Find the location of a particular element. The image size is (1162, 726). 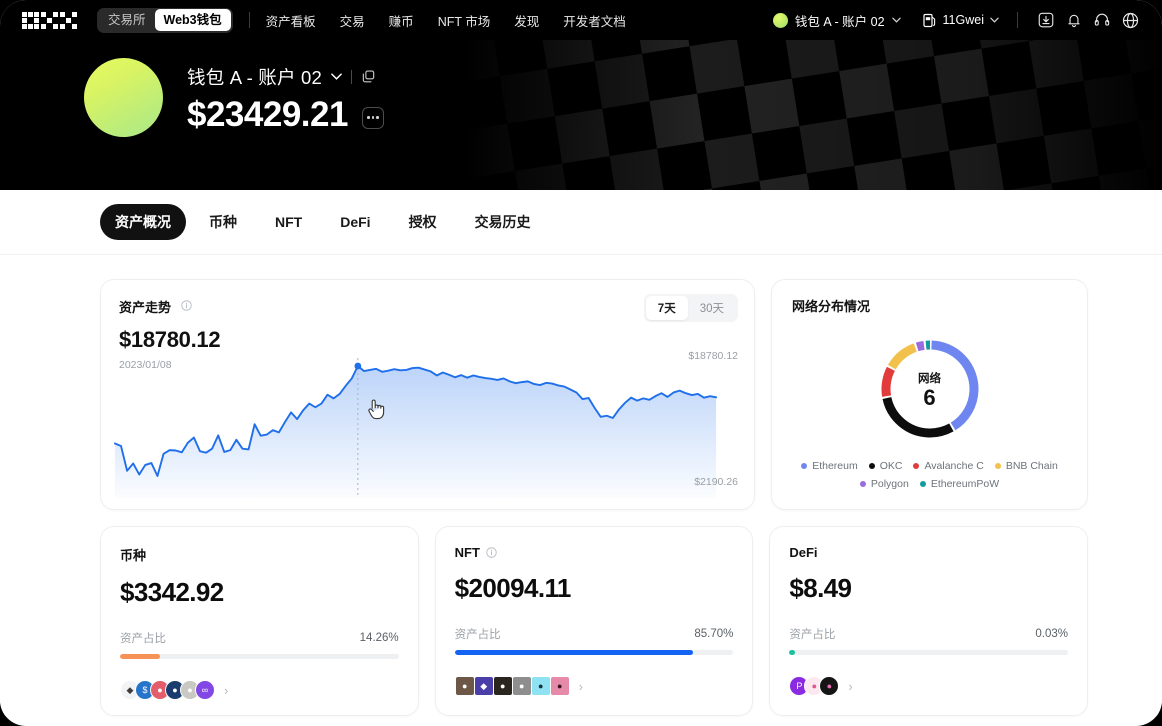

nft-thumb-5: ● is located at coordinates (540, 686).